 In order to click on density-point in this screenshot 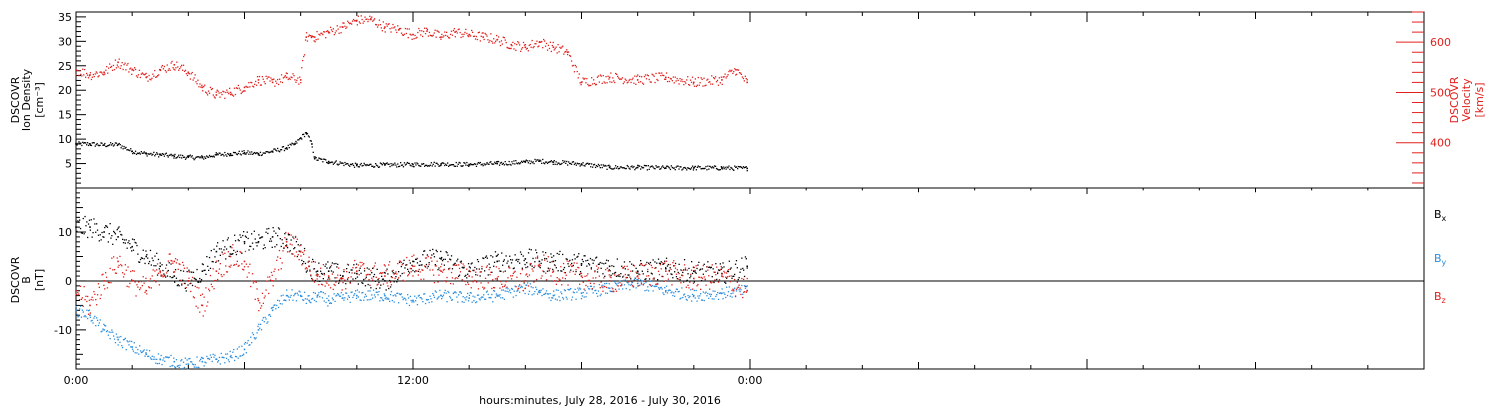, I will do `click(497, 163)`.